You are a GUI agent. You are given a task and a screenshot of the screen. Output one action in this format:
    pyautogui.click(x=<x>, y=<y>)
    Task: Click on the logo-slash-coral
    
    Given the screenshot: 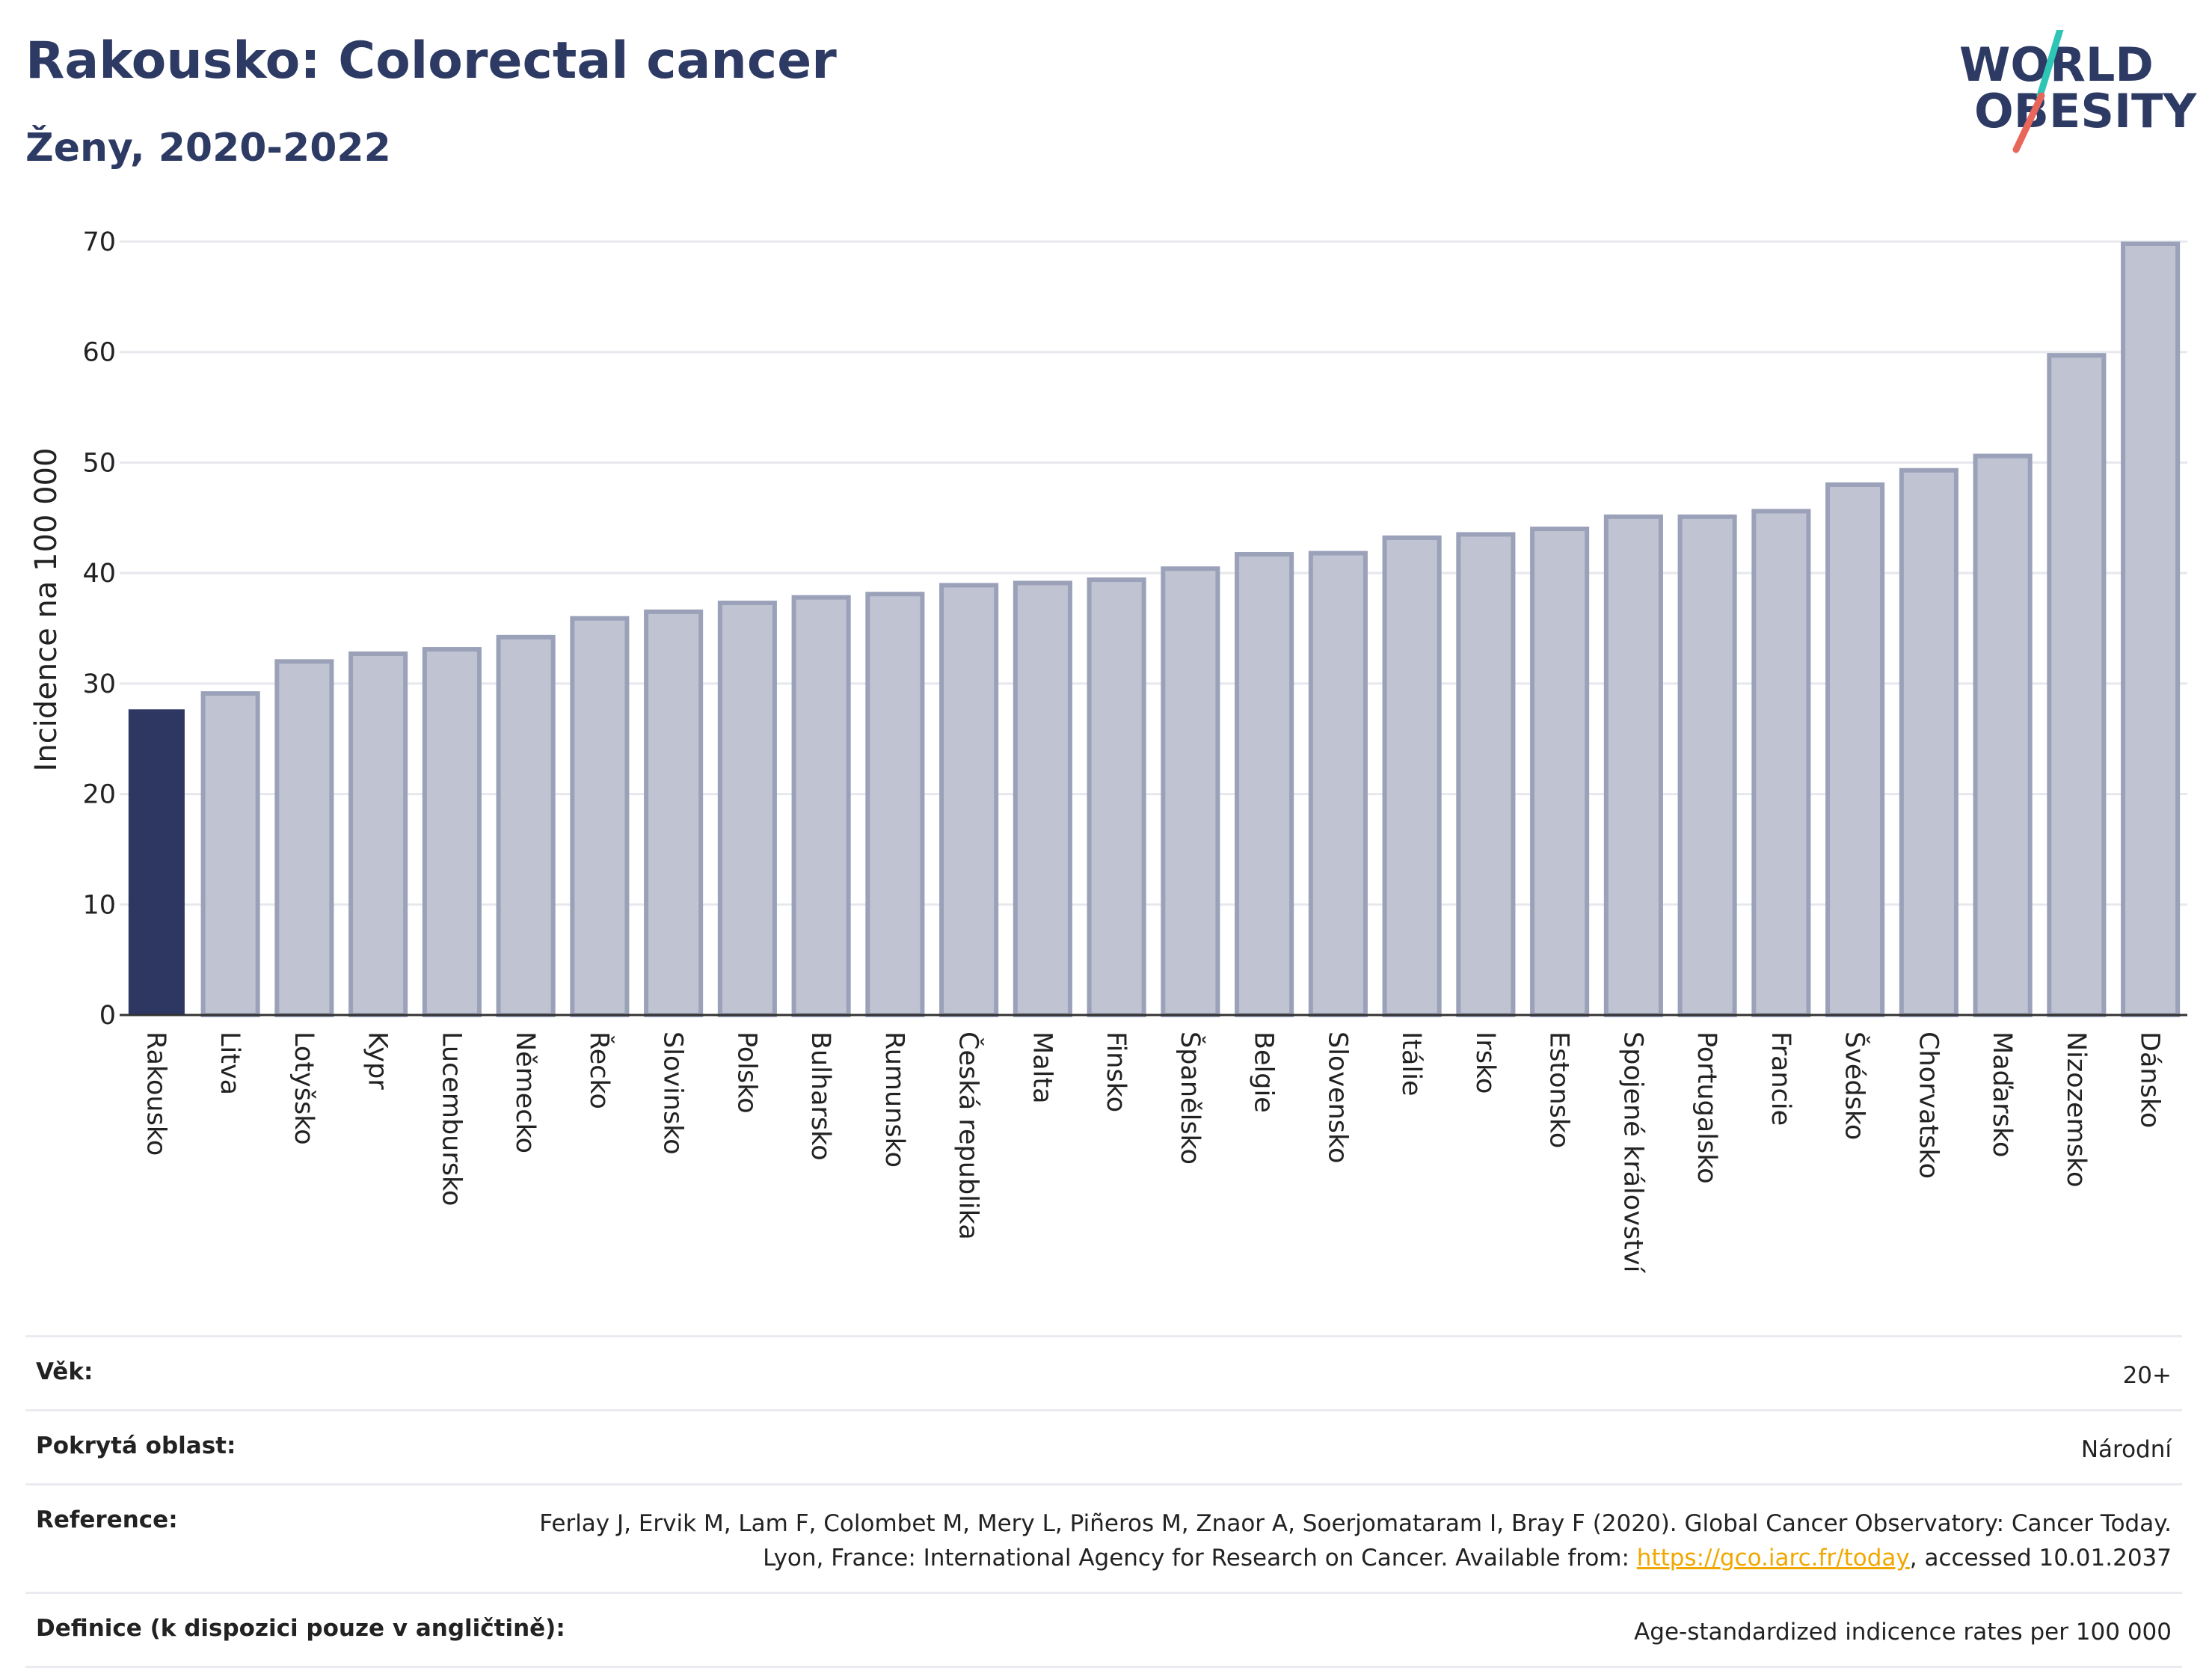 What is the action you would take?
    pyautogui.click(x=2028, y=122)
    